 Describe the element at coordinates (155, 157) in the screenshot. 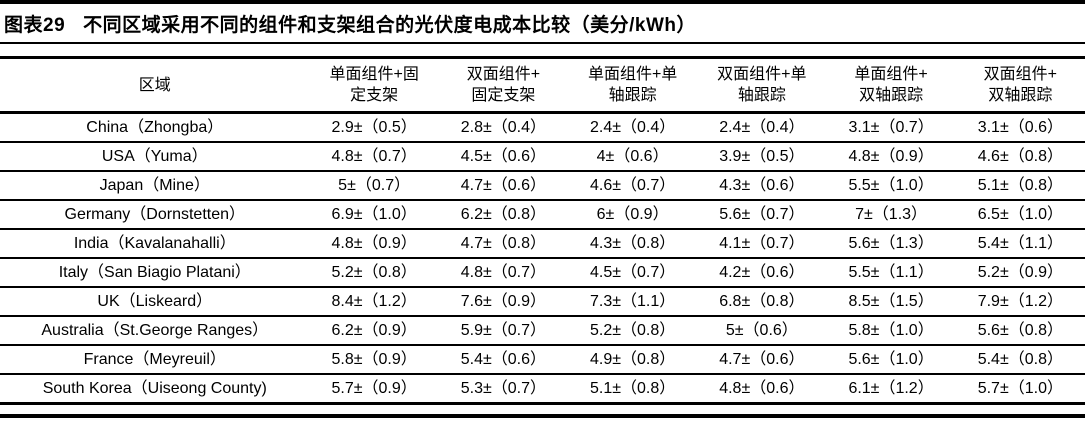

I see `region-cell: USA（Yuma）` at that location.